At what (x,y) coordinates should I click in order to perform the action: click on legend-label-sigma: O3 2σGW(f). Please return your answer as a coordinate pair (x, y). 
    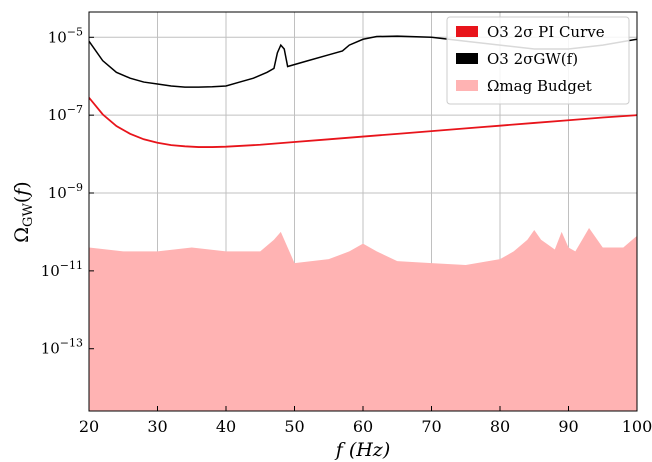
    Looking at the image, I should click on (532, 59).